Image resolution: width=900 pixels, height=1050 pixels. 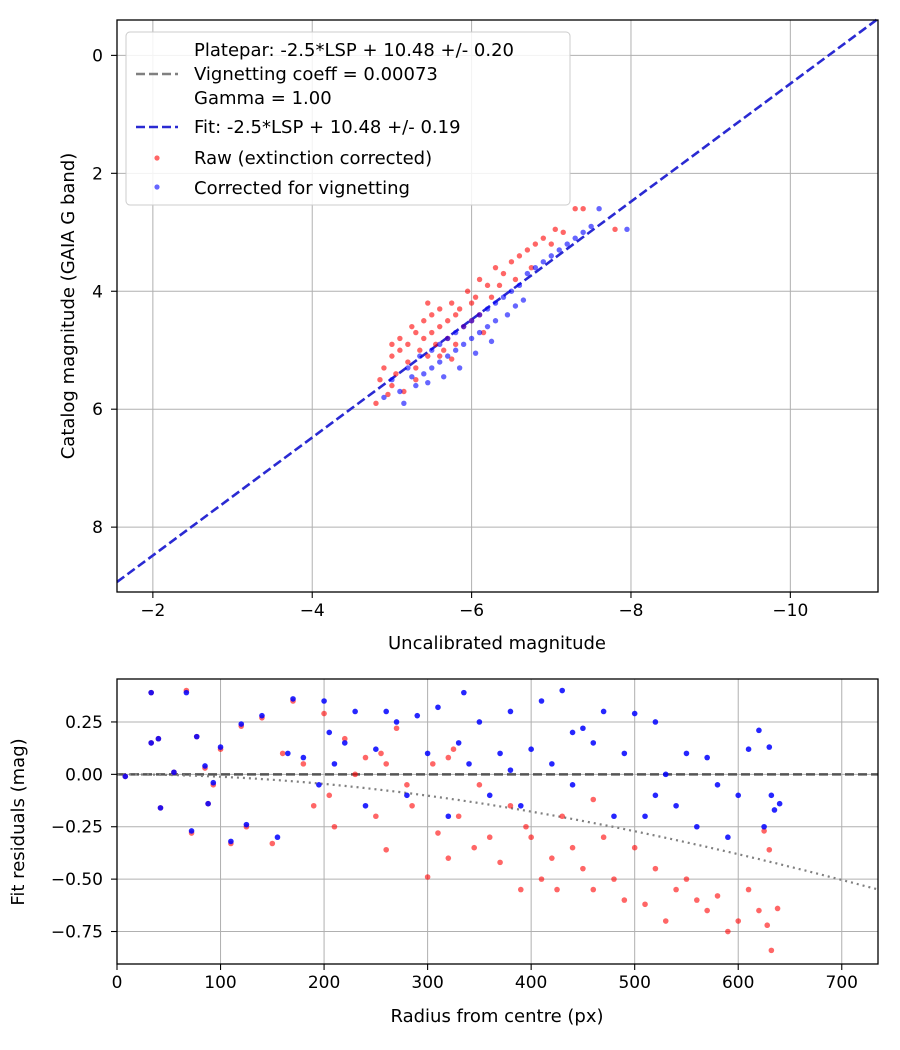 What do you see at coordinates (77, 880) in the screenshot?
I see `bottom-y-tick-label: −0.50` at bounding box center [77, 880].